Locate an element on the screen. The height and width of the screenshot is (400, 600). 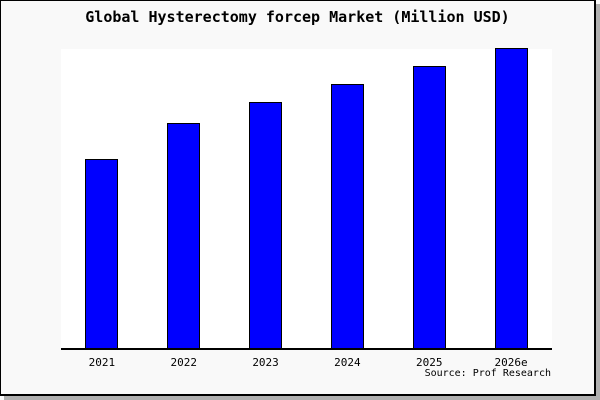
x-tick-label-2022: 2022 is located at coordinates (183, 362).